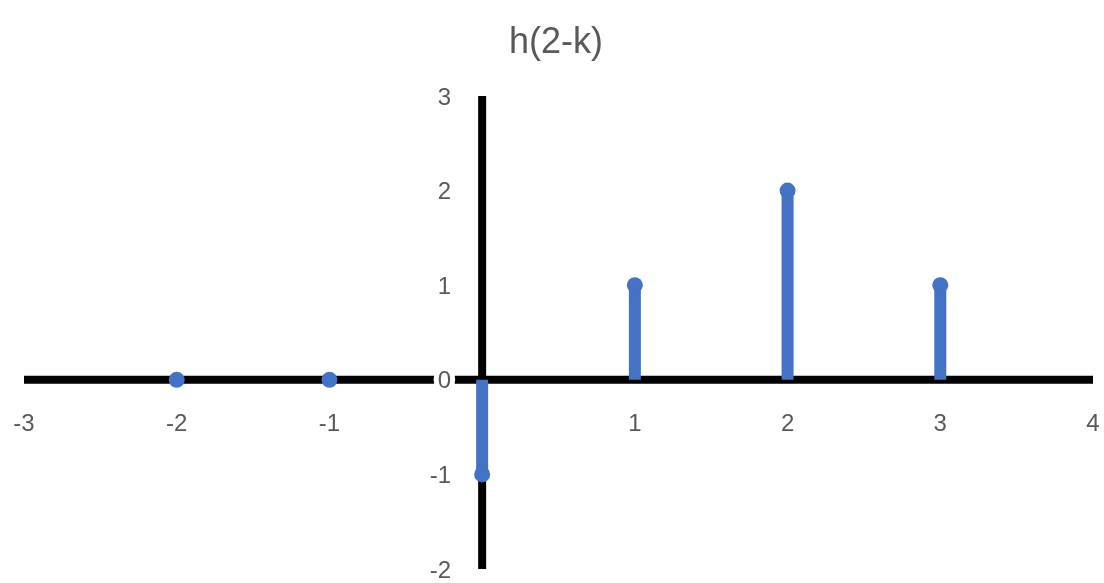 This screenshot has width=1104, height=583. Describe the element at coordinates (787, 423) in the screenshot. I see `x-tick-label: 2` at that location.